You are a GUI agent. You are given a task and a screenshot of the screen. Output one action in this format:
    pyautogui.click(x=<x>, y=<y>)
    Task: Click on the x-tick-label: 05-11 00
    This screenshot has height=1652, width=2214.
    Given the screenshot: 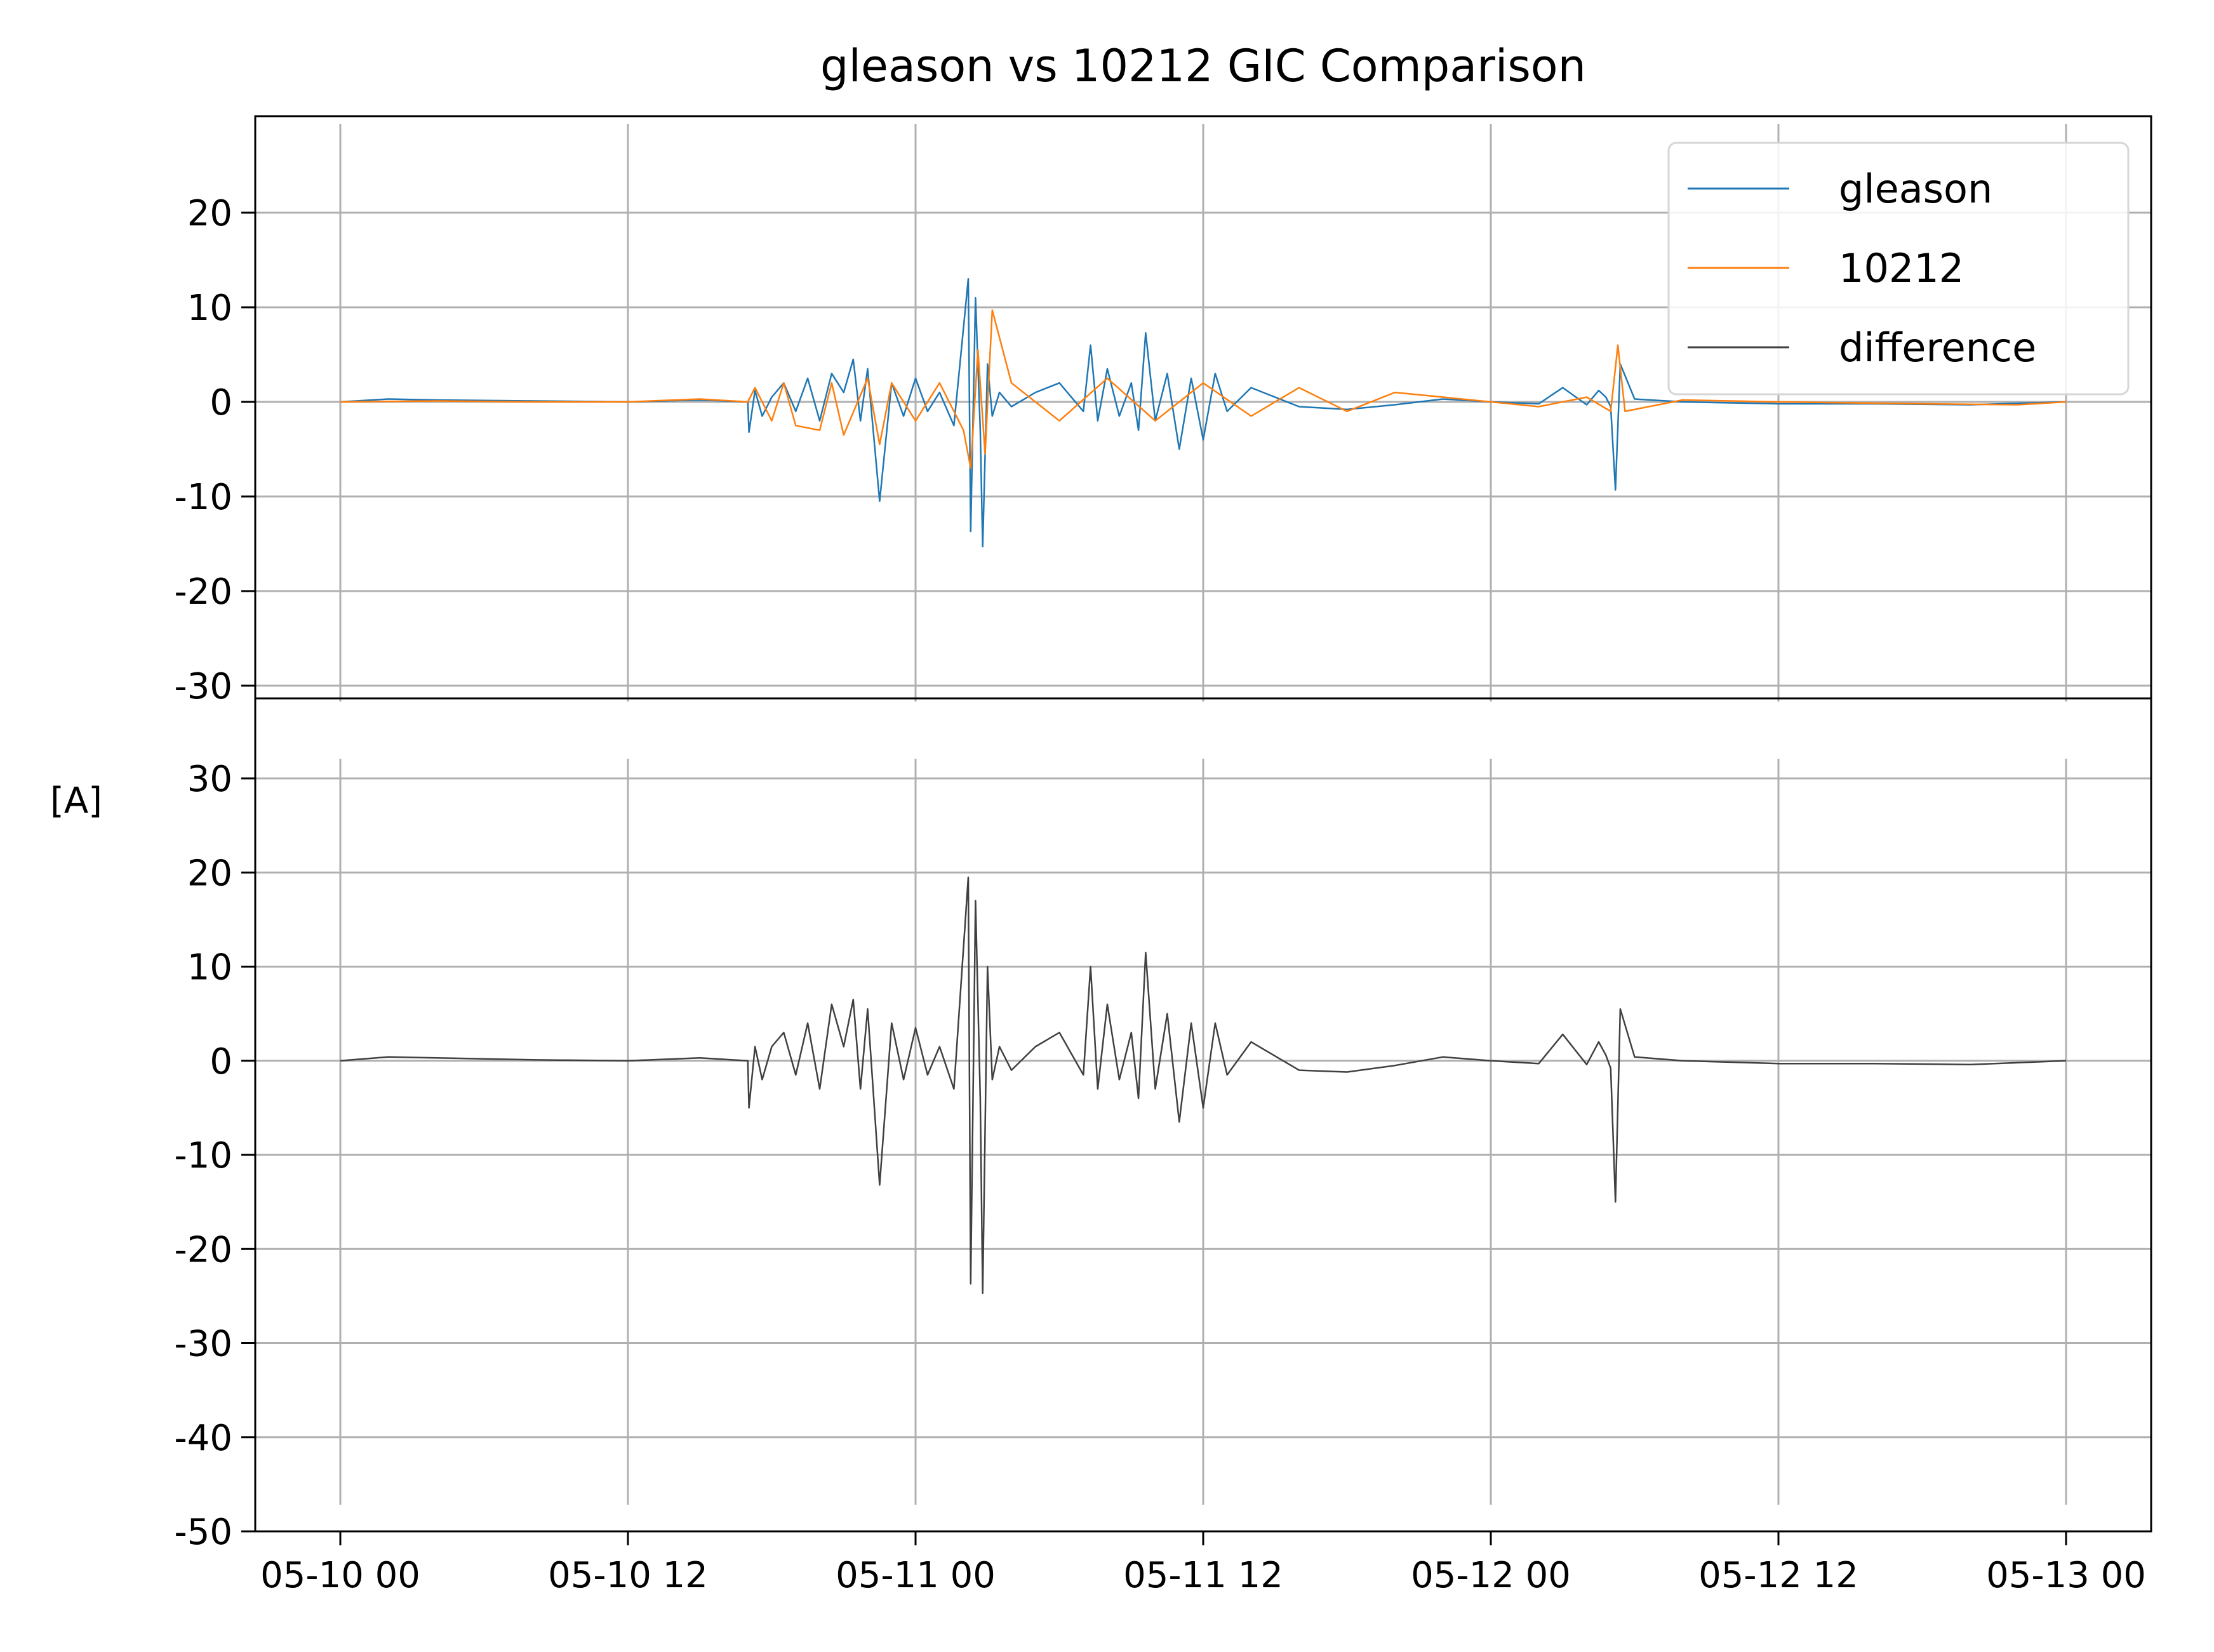 What is the action you would take?
    pyautogui.click(x=916, y=1575)
    